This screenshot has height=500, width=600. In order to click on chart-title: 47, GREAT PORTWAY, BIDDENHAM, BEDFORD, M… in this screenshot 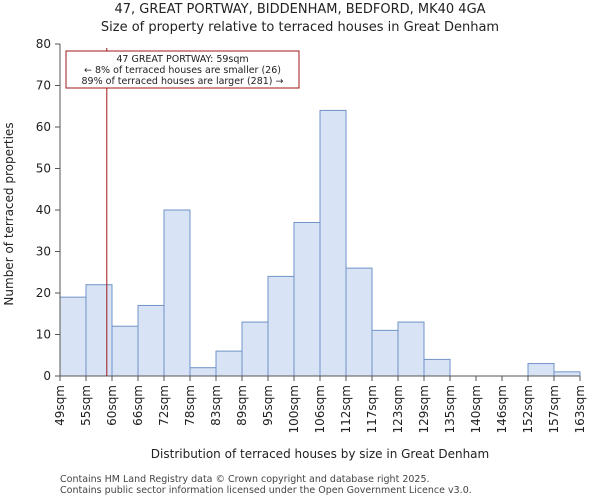, I will do `click(300, 9)`.